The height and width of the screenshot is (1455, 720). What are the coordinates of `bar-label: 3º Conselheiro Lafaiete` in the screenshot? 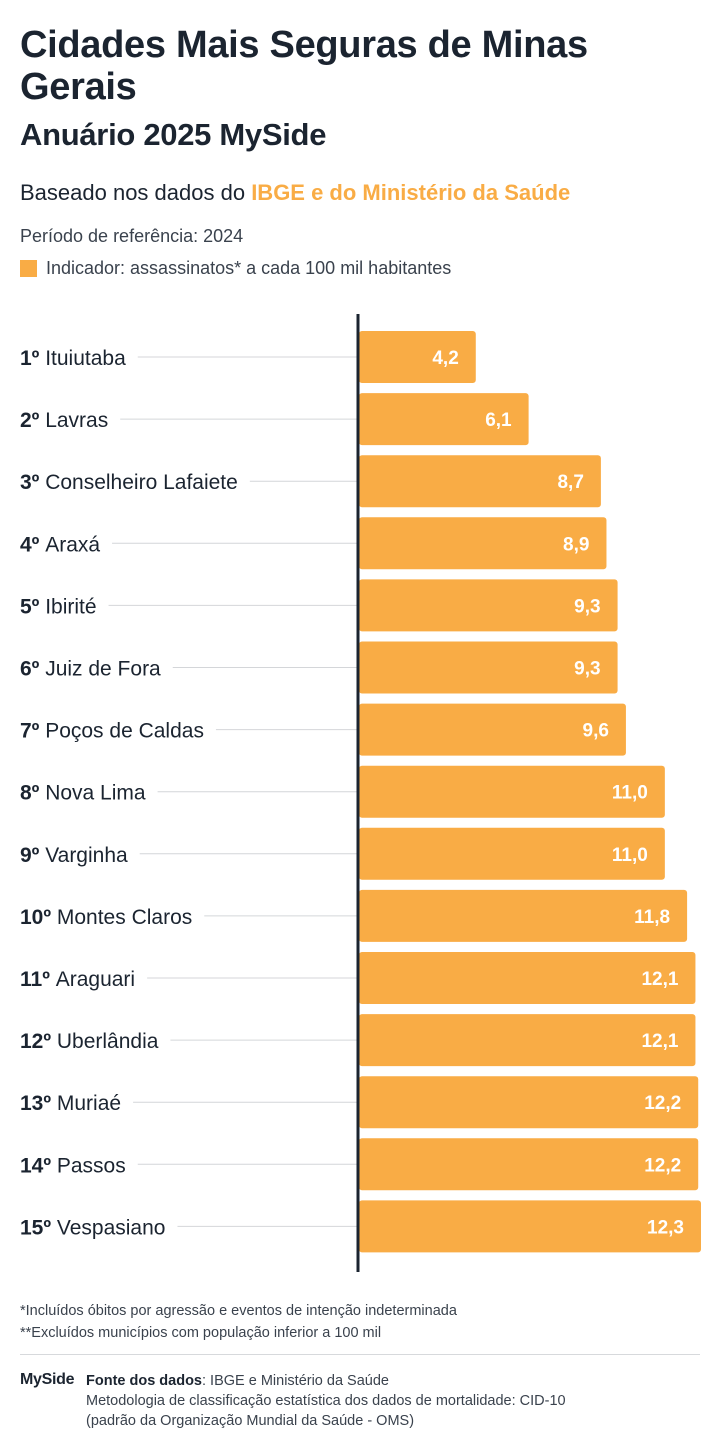 It's located at (129, 482).